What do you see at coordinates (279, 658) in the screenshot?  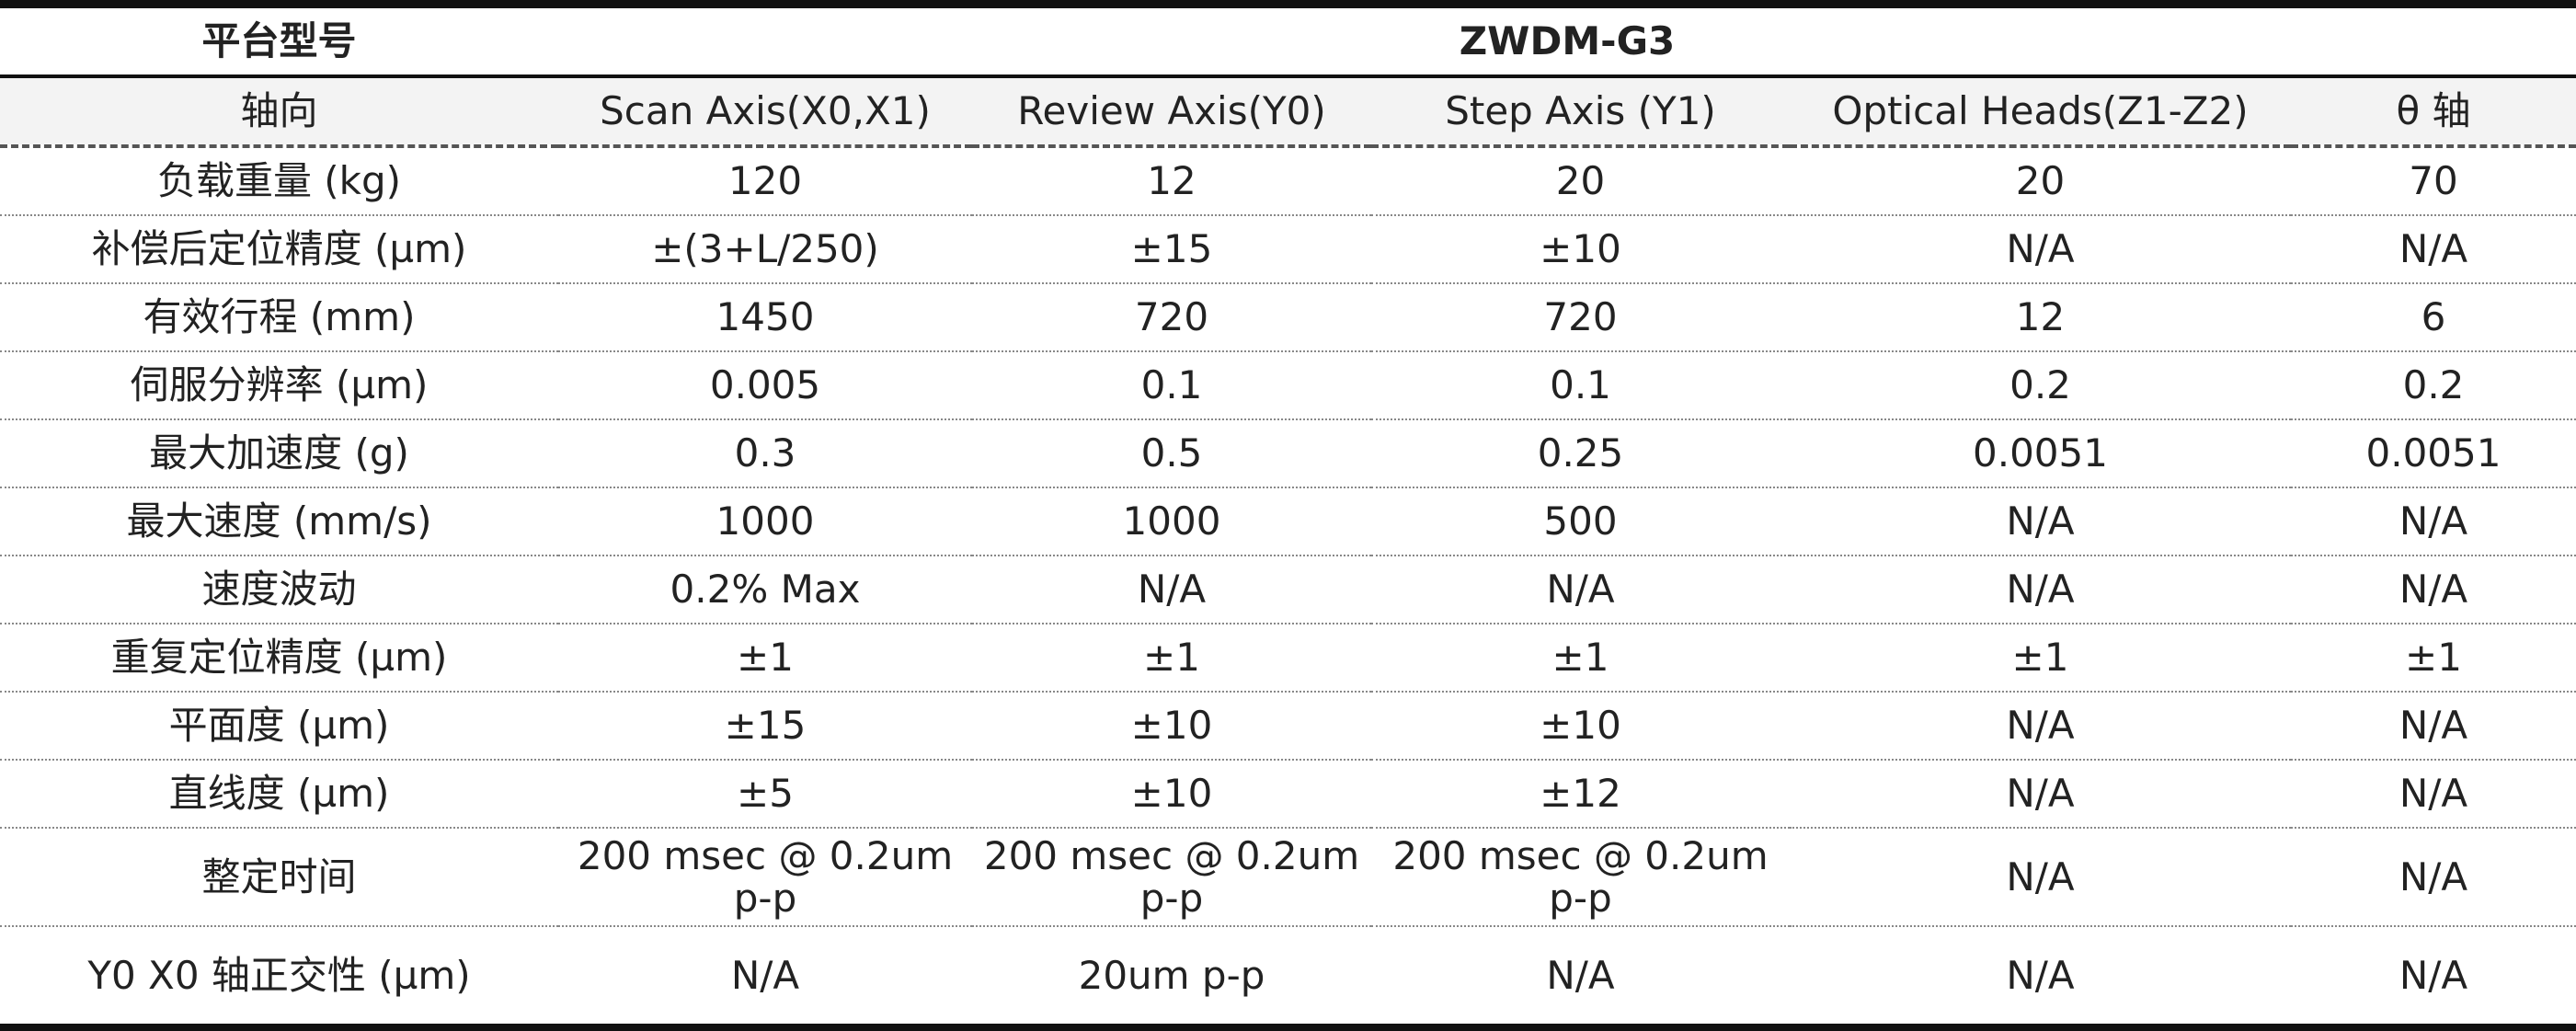 I see `table-cell: 重复定位精度 (µm)` at bounding box center [279, 658].